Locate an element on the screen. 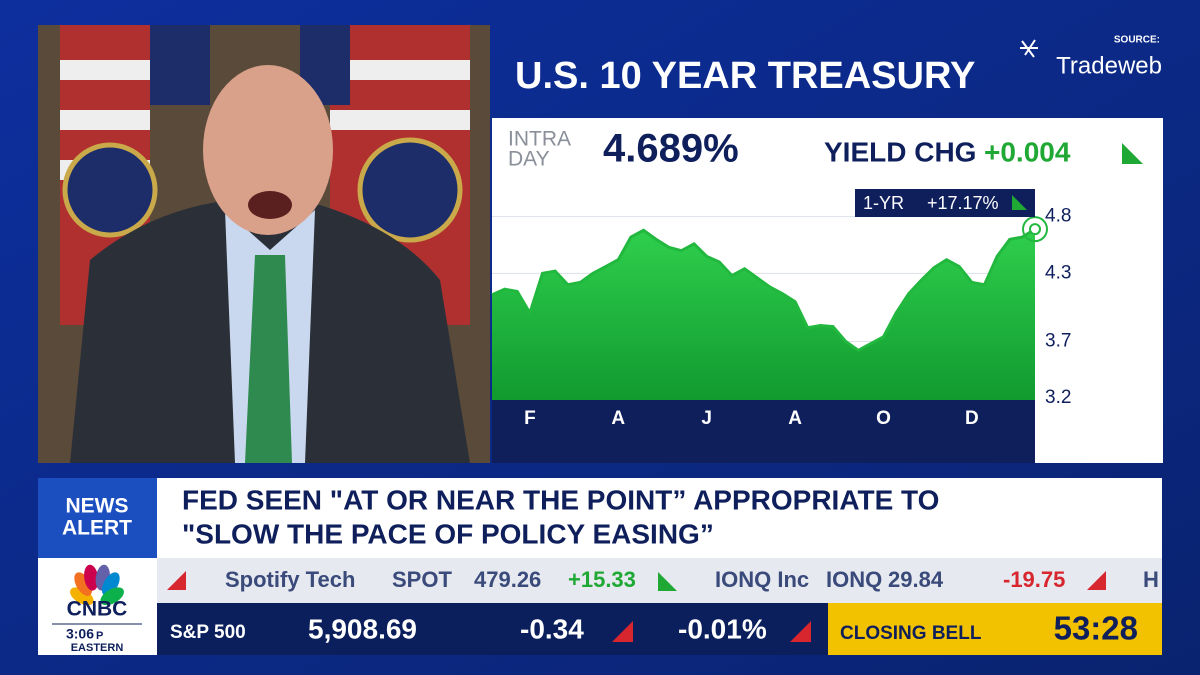 The width and height of the screenshot is (1200, 675). network: CNBC is located at coordinates (97, 609).